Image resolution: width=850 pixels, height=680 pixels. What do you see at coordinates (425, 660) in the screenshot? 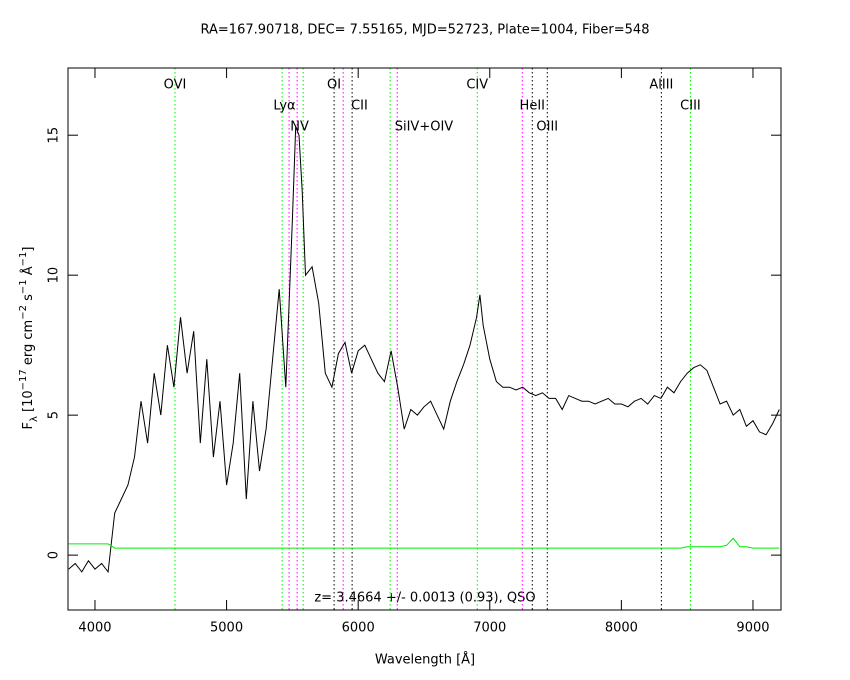
I see `x-axis-label: Wavelength [Å]` at bounding box center [425, 660].